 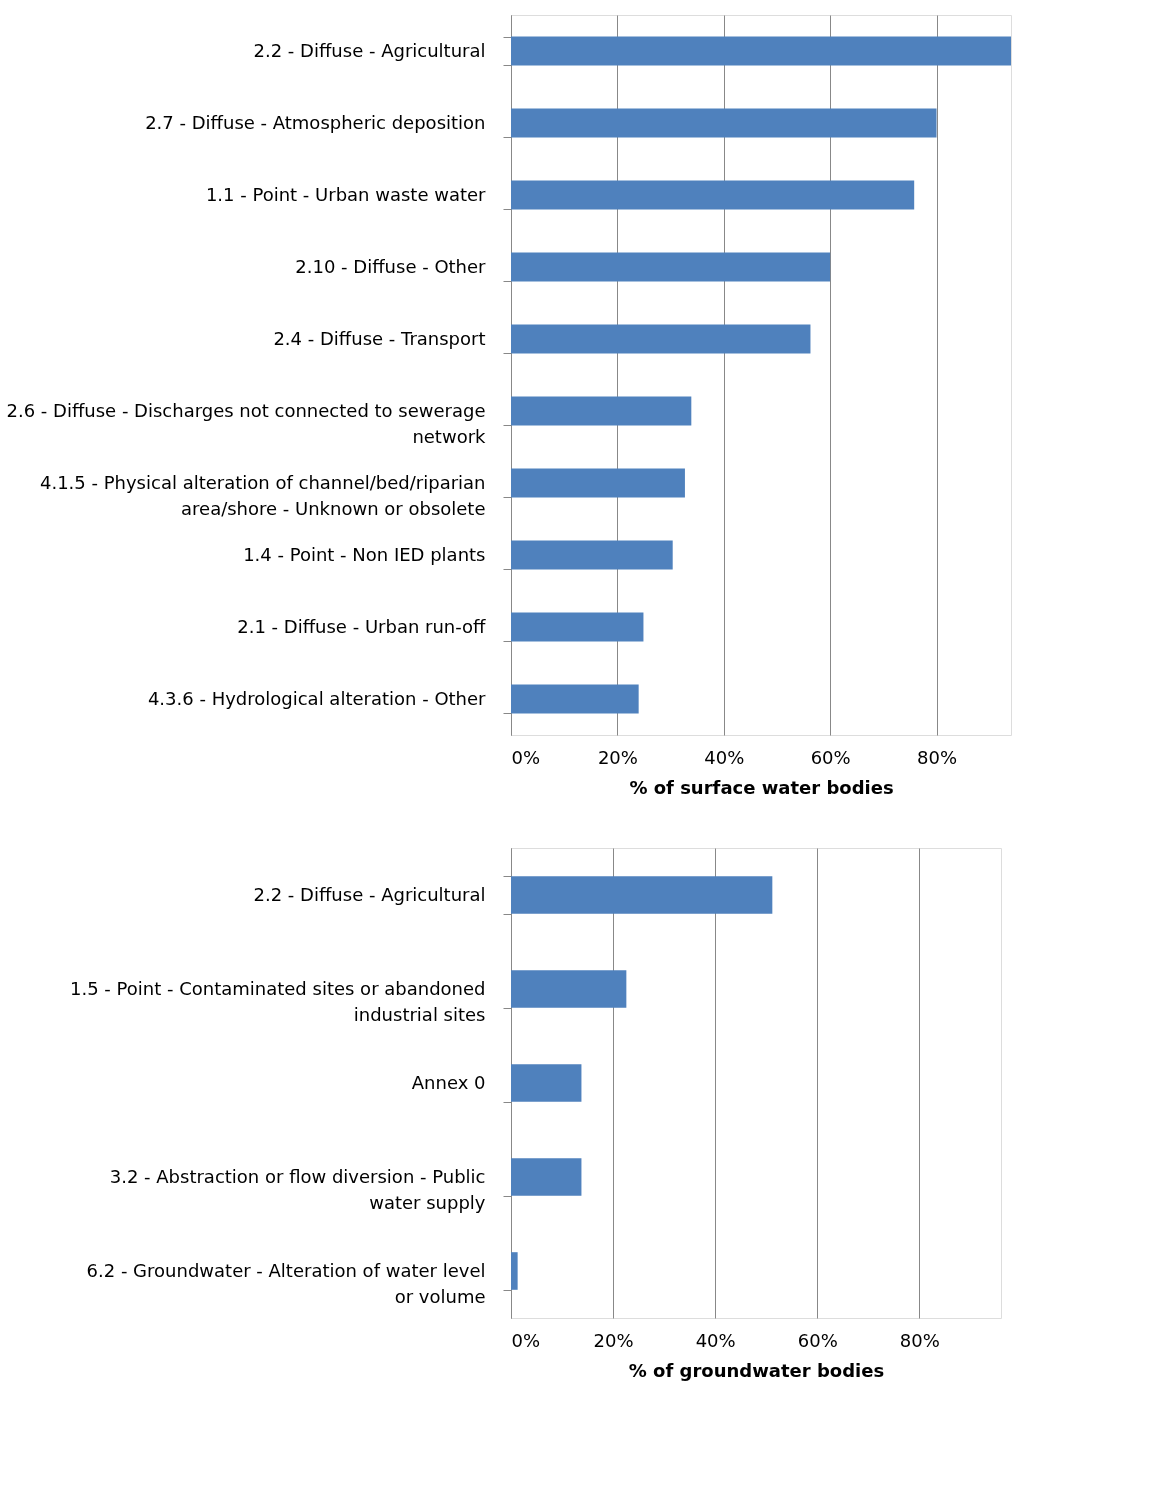 I want to click on y-tick-label: 2.1 - Diffuse - Urban run-off, so click(x=362, y=626).